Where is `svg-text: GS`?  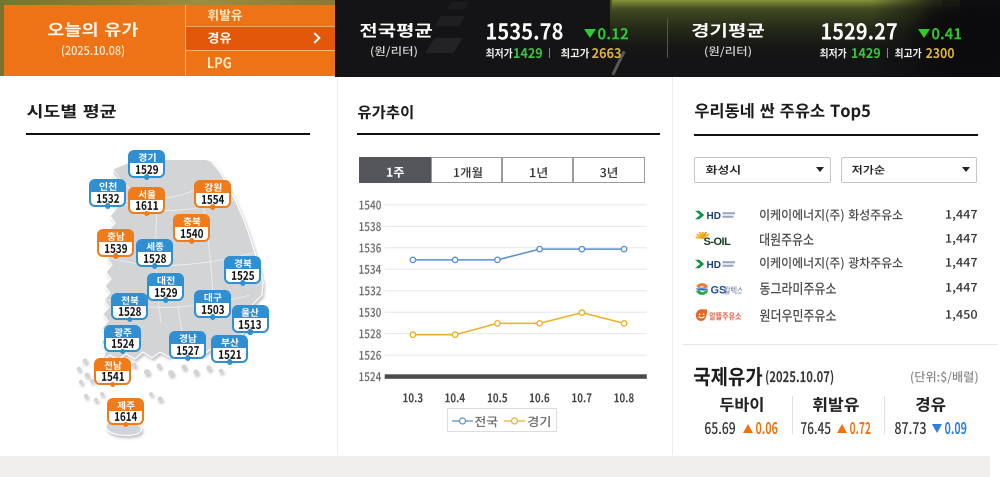 svg-text: GS is located at coordinates (719, 290).